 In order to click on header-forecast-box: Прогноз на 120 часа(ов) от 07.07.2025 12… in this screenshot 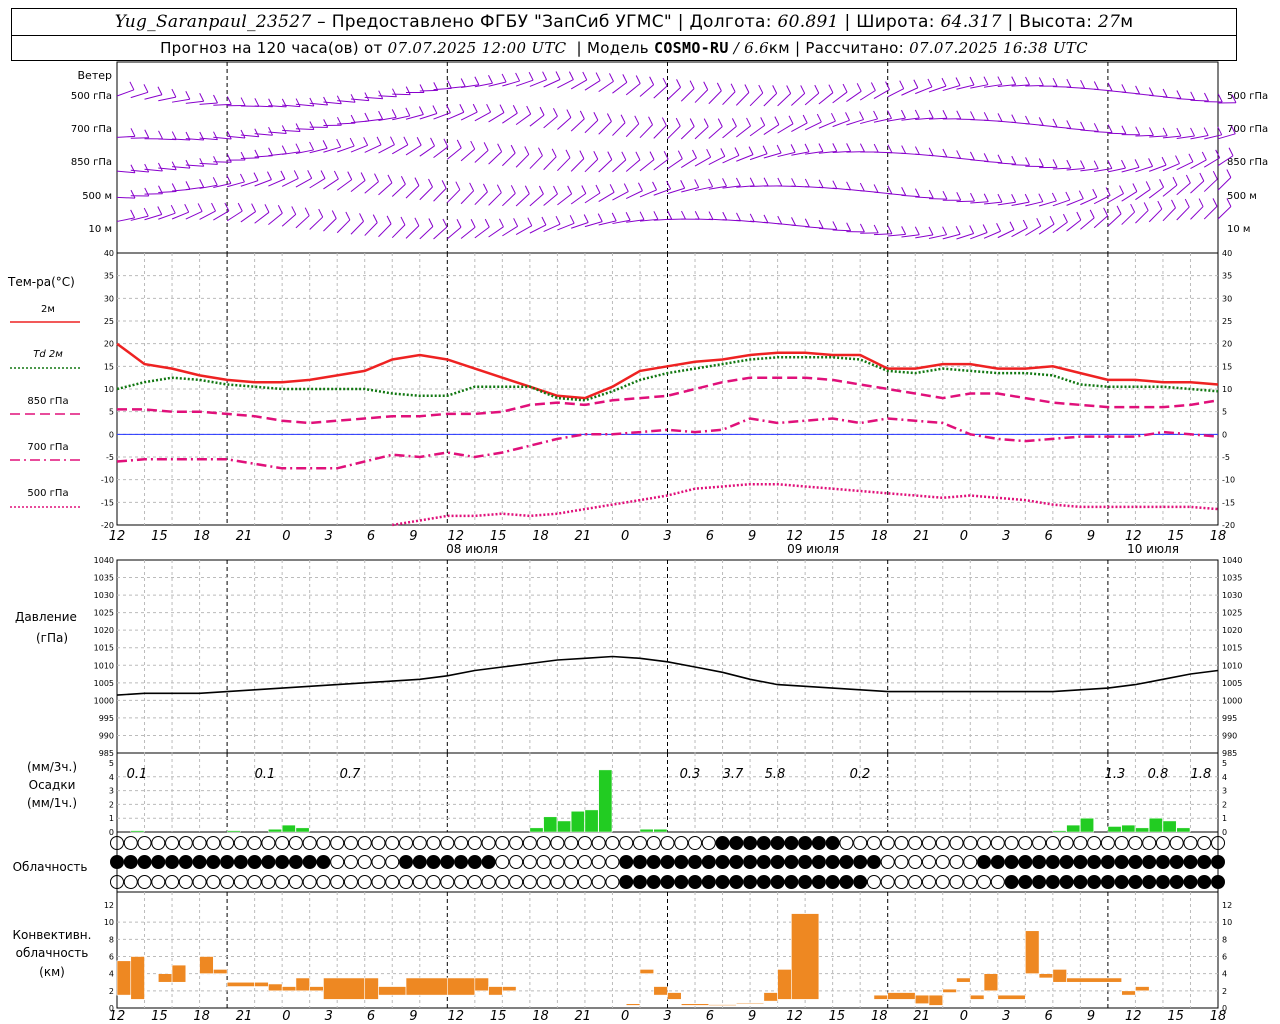, I will do `click(624, 48)`.